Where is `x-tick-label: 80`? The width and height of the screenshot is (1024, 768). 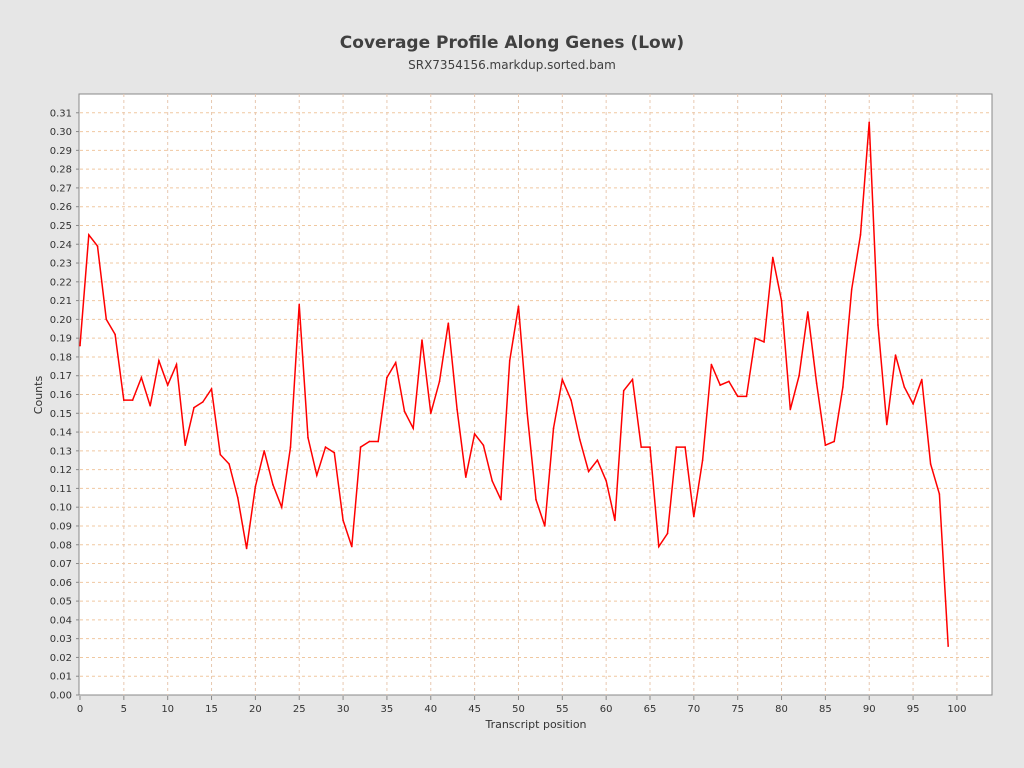 x-tick-label: 80 is located at coordinates (781, 709).